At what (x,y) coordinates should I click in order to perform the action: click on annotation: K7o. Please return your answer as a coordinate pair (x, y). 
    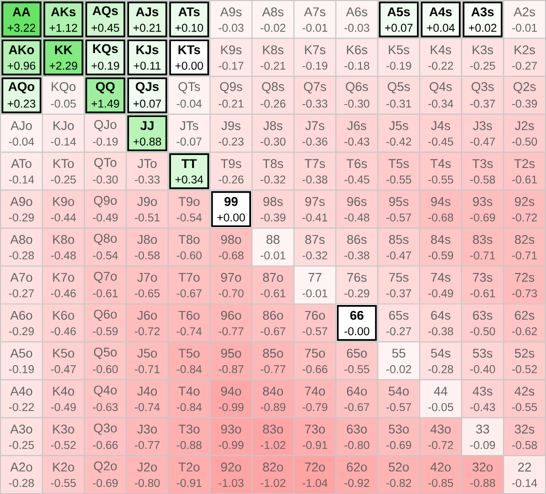
    Looking at the image, I should click on (63, 277).